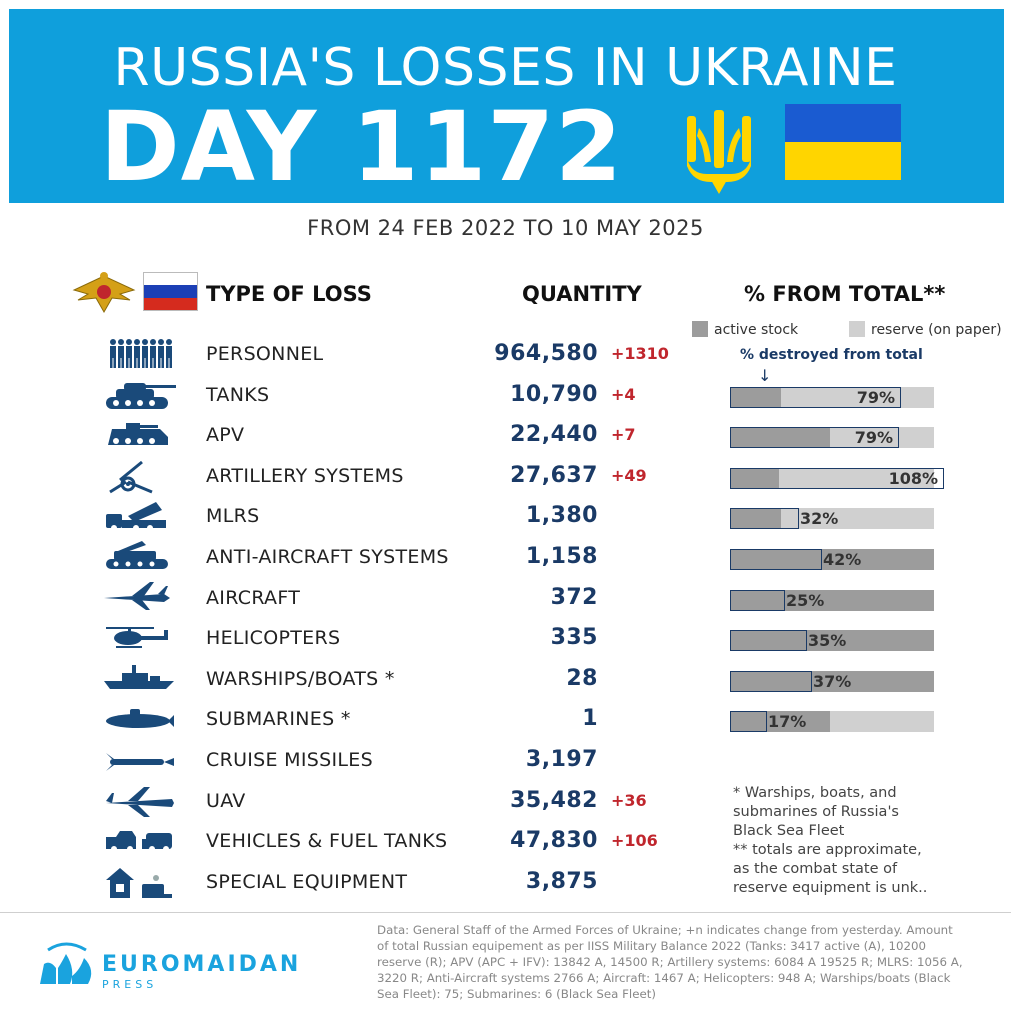 This screenshot has width=1011, height=1011. Describe the element at coordinates (787, 721) in the screenshot. I see `percent-label: 17%` at that location.